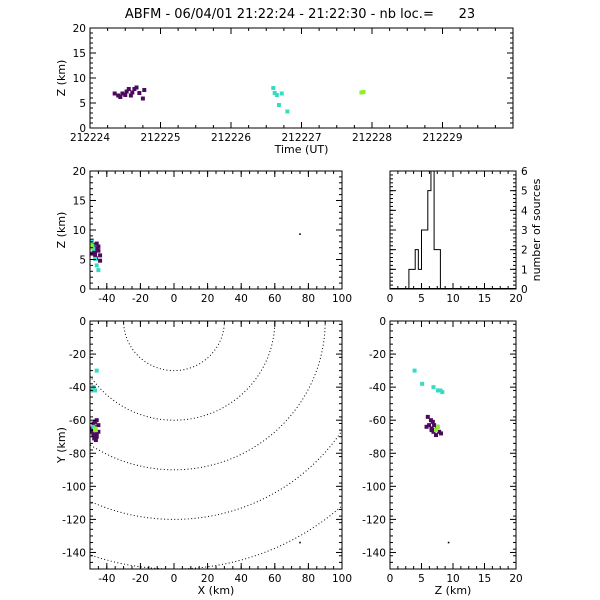  I want to click on y-tick-label: -100, so click(374, 487).